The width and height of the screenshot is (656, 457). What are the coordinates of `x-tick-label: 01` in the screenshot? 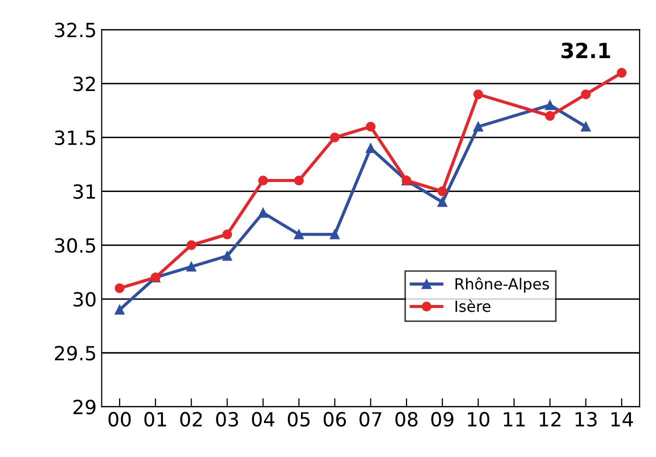 It's located at (155, 419).